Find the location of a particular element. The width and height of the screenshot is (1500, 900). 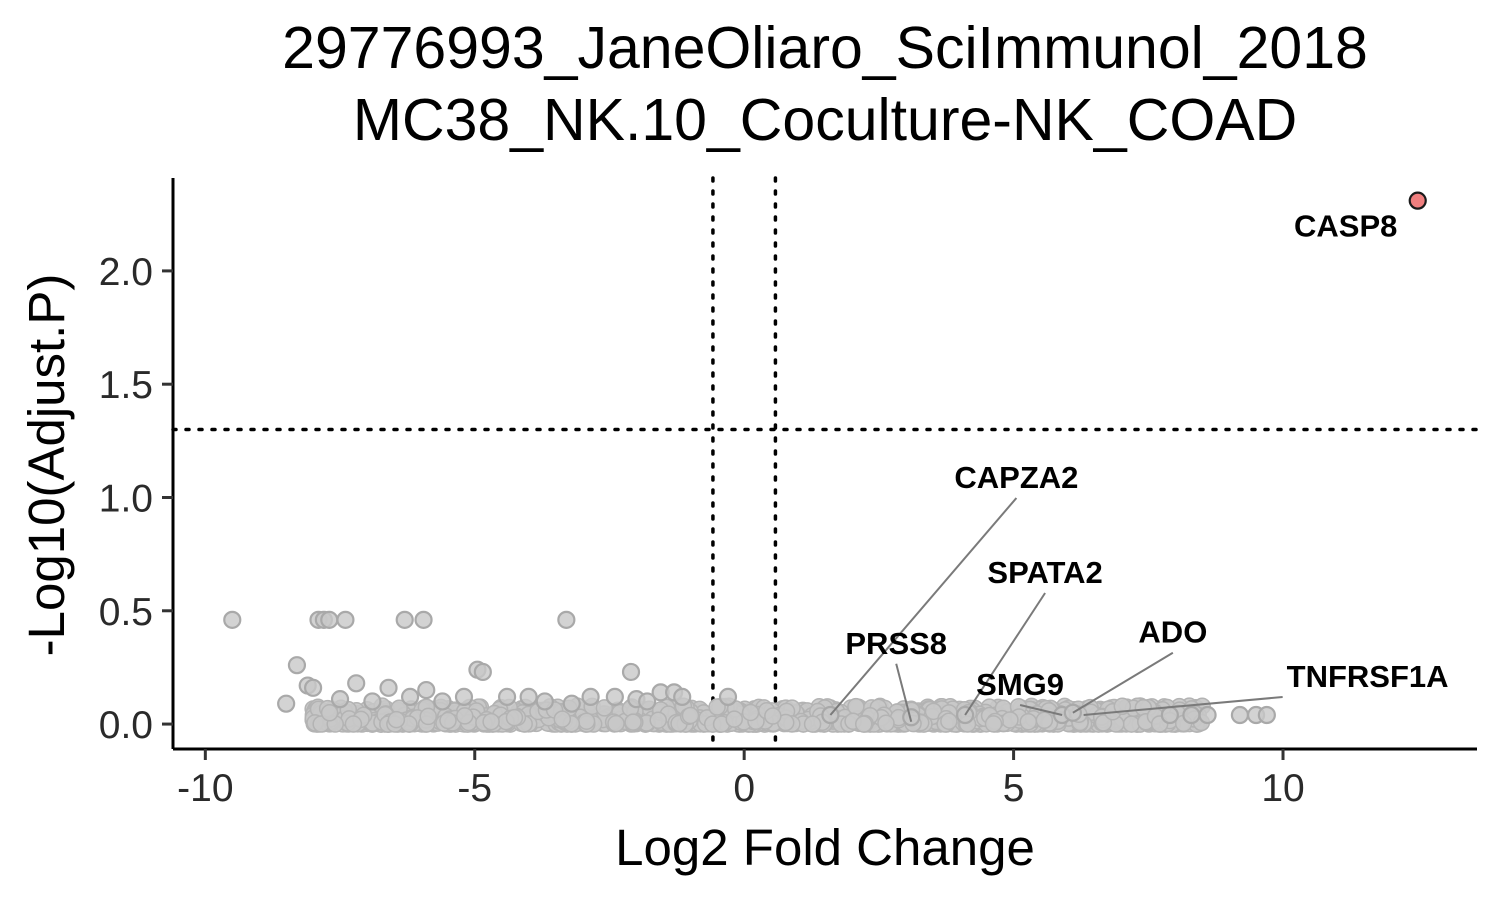

y-axis-ticks: 0.0 0.5 1.0 1.5 2.0 is located at coordinates (136, 499).